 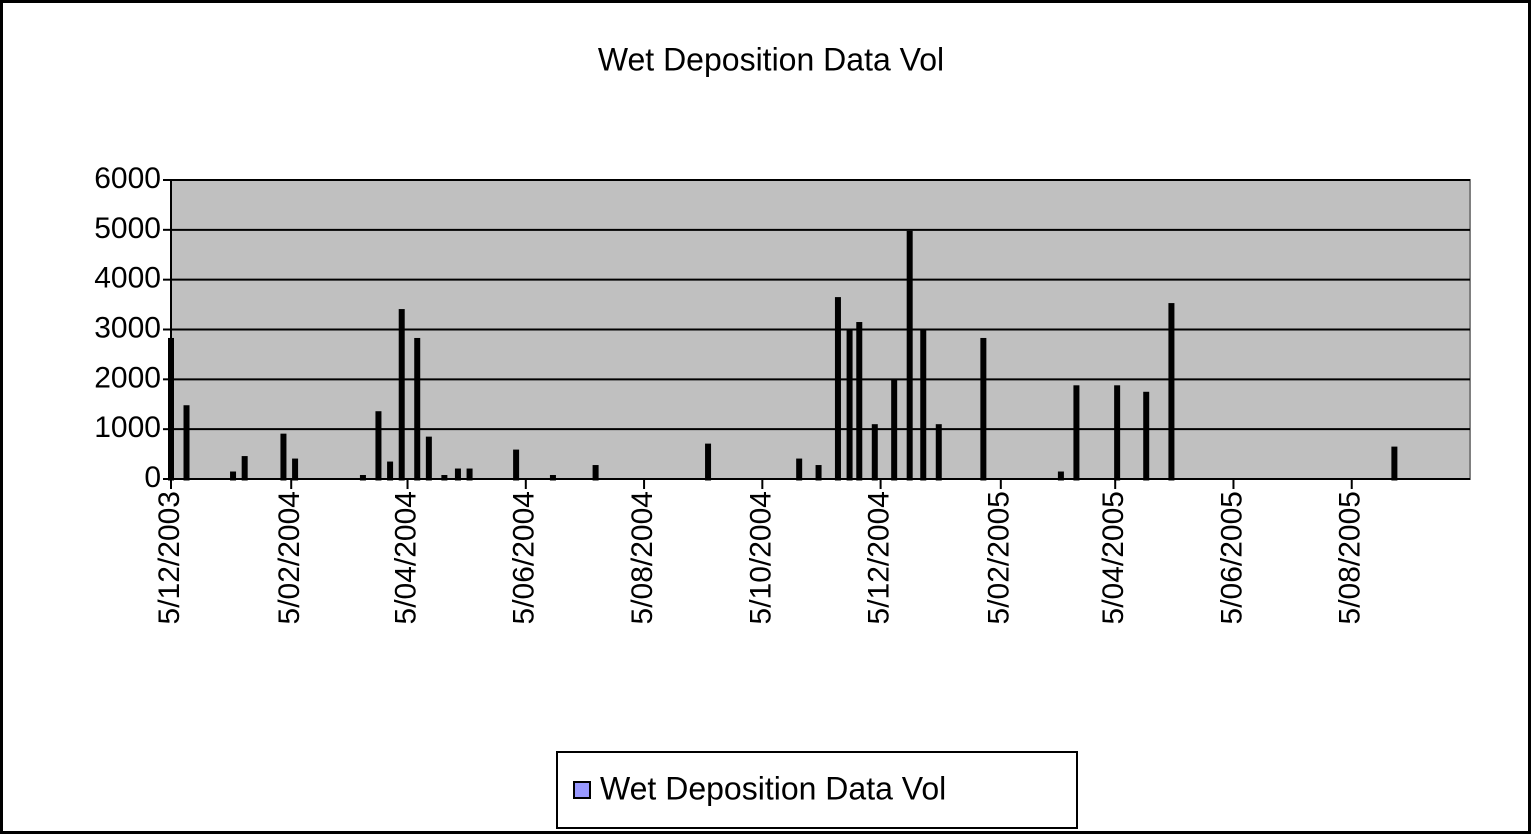 What do you see at coordinates (127, 228) in the screenshot?
I see `y-tick-label: 5000` at bounding box center [127, 228].